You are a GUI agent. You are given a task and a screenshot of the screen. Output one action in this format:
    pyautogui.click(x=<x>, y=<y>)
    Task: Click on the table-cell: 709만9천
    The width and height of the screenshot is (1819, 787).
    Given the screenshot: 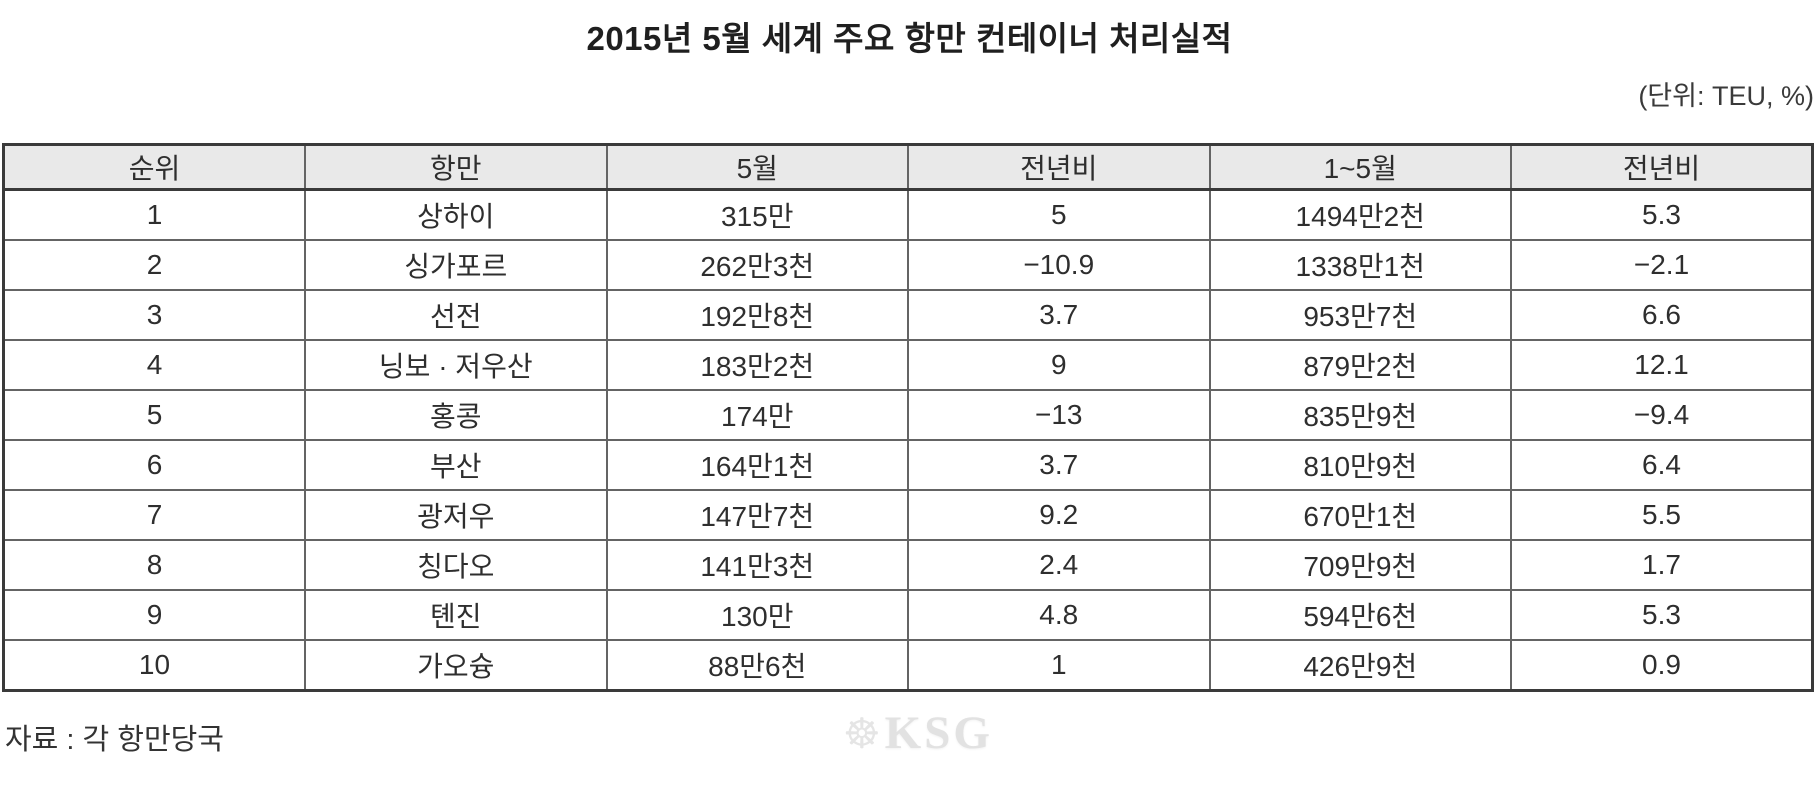 What is the action you would take?
    pyautogui.click(x=1360, y=565)
    